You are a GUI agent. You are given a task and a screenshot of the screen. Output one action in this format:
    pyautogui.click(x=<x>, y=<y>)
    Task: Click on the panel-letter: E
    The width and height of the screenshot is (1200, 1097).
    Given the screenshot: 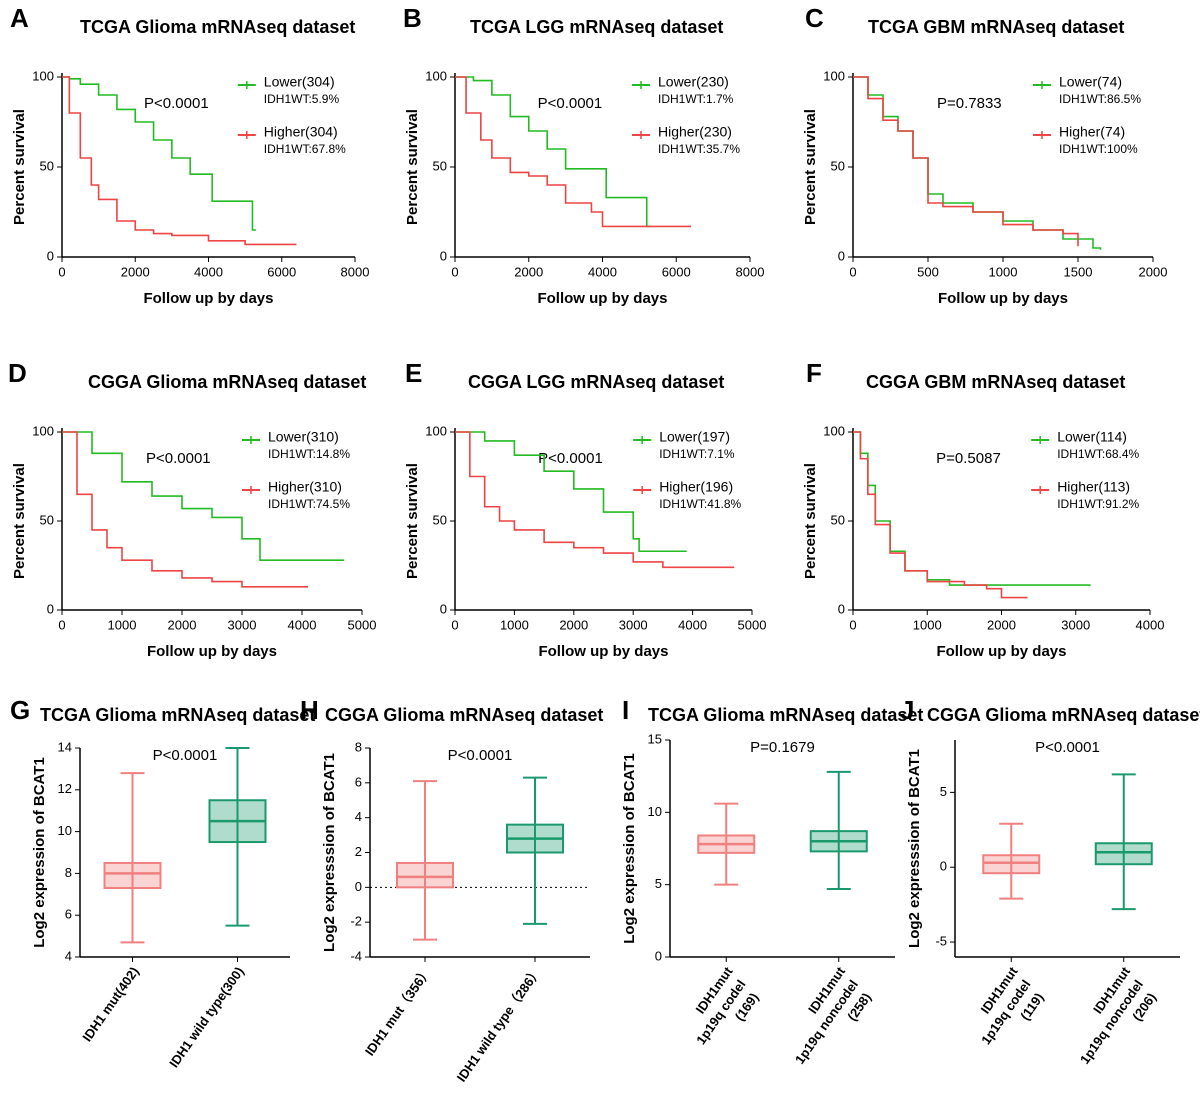 What is the action you would take?
    pyautogui.click(x=413, y=373)
    